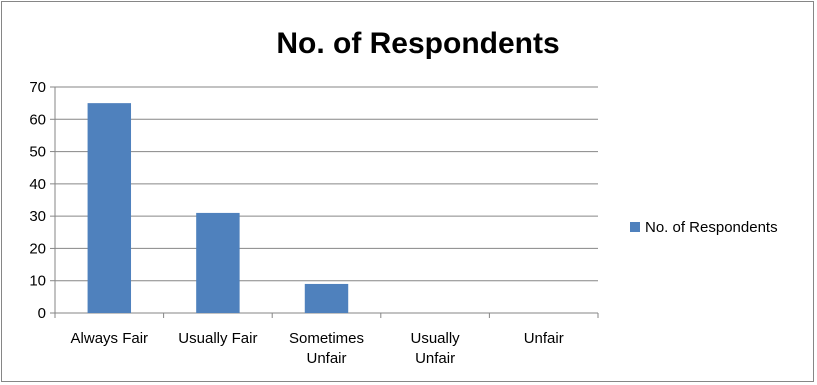 This screenshot has width=817, height=385. What do you see at coordinates (37, 200) in the screenshot?
I see `y-axis-ticks: 0 10 20 30 40 50 60 70` at bounding box center [37, 200].